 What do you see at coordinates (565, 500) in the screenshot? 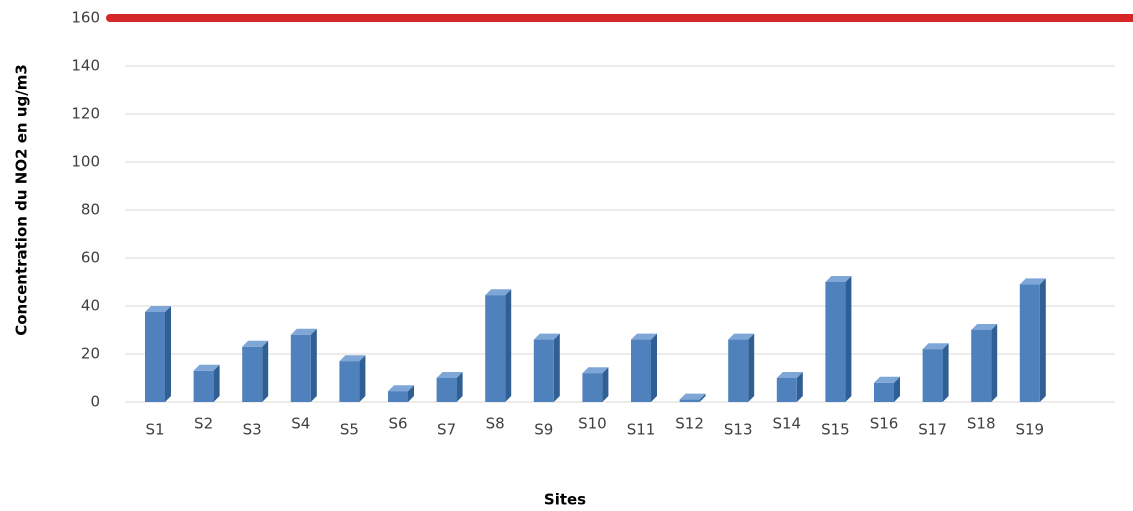
I see `x-axis-title: Sites` at bounding box center [565, 500].